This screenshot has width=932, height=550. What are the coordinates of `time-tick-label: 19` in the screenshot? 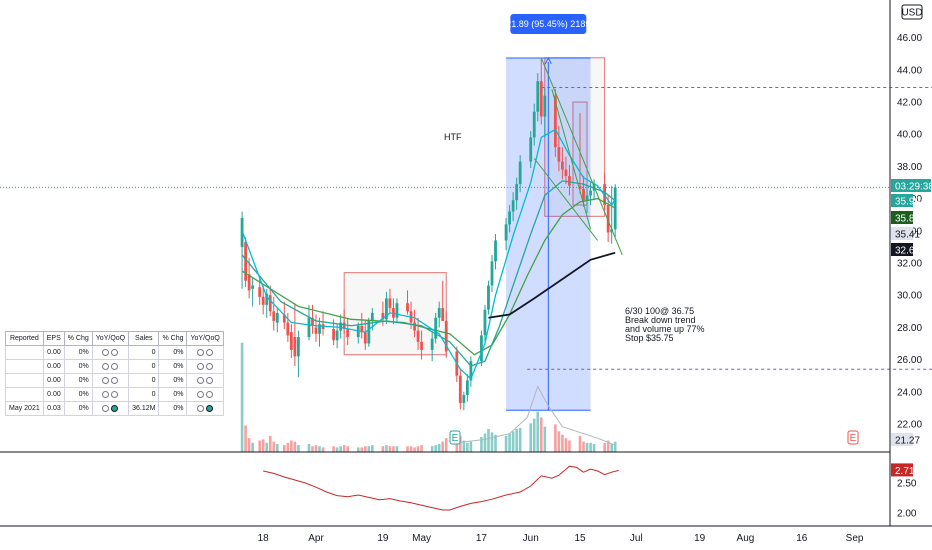 It's located at (383, 538).